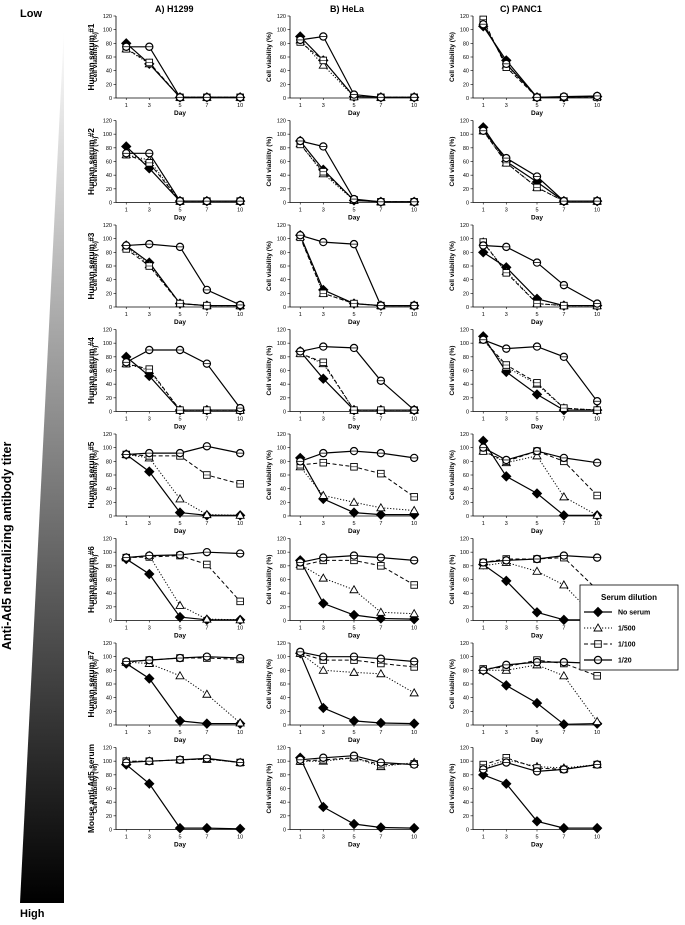  I want to click on row-label: Human serum #5, so click(91, 474).